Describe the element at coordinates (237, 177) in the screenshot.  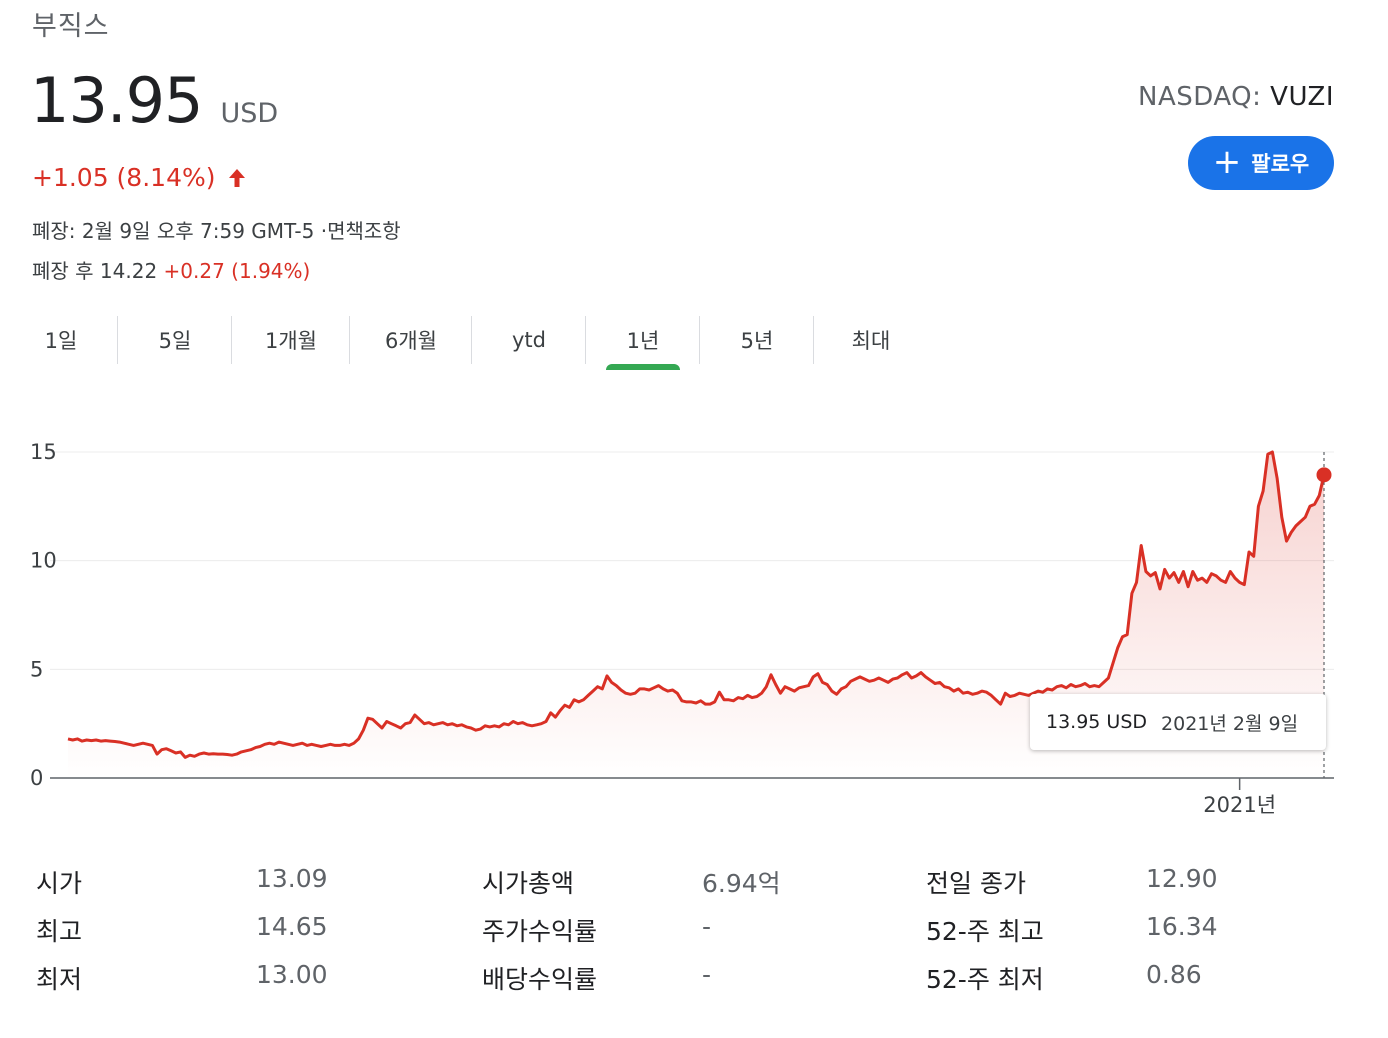
I see `arrow-up-icon` at that location.